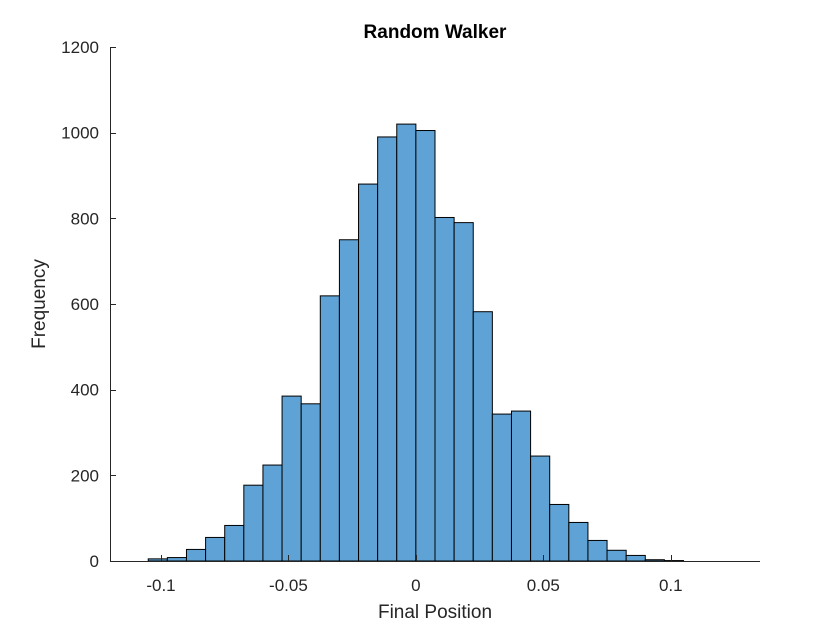 The height and width of the screenshot is (630, 840). What do you see at coordinates (80, 133) in the screenshot?
I see `y-tick-label: 1000` at bounding box center [80, 133].